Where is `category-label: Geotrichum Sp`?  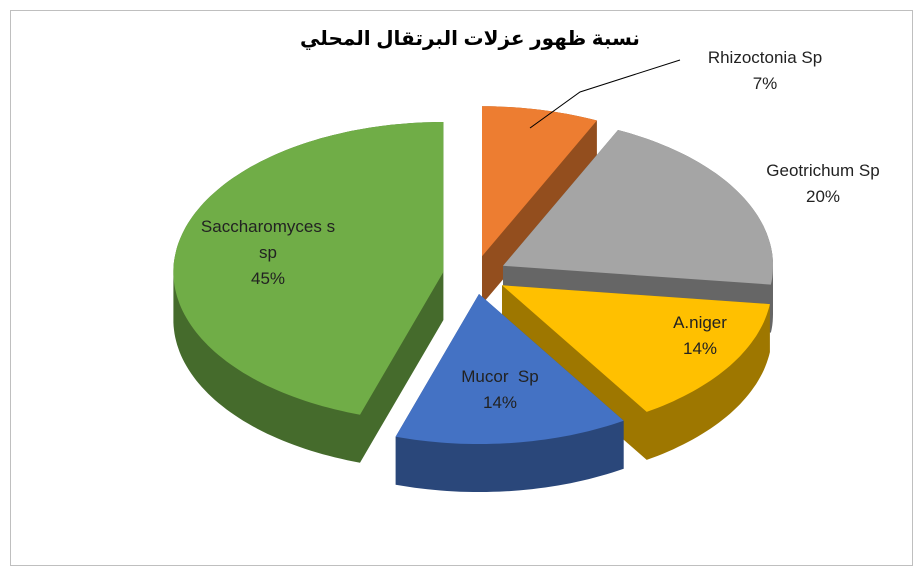
category-label: Geotrichum Sp is located at coordinates (823, 170).